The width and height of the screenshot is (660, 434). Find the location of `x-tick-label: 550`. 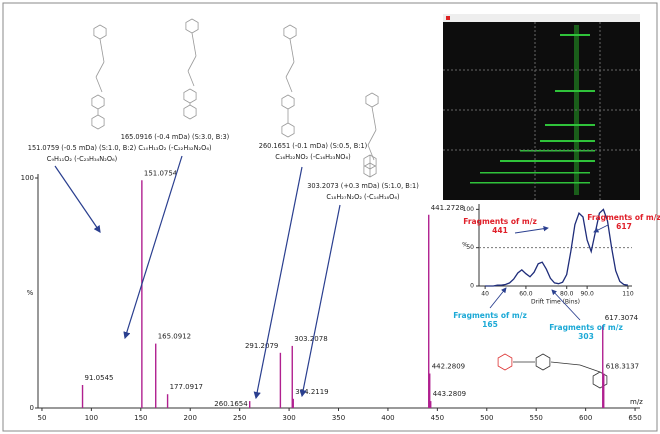

x-tick-label: 550 is located at coordinates (536, 418).